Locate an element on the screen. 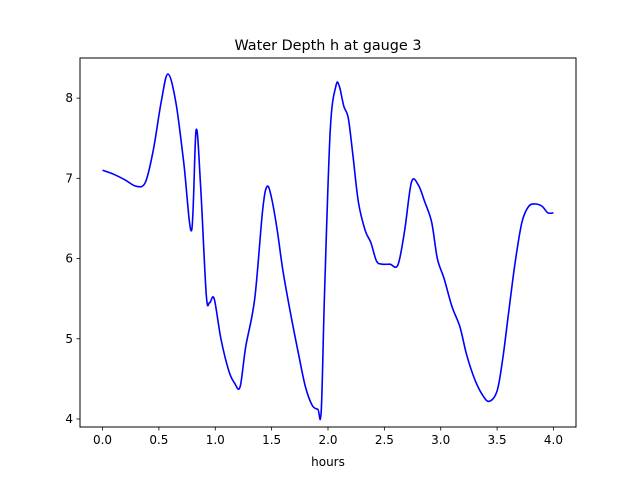 This screenshot has width=640, height=480. y-tick-label: 4 is located at coordinates (69, 419).